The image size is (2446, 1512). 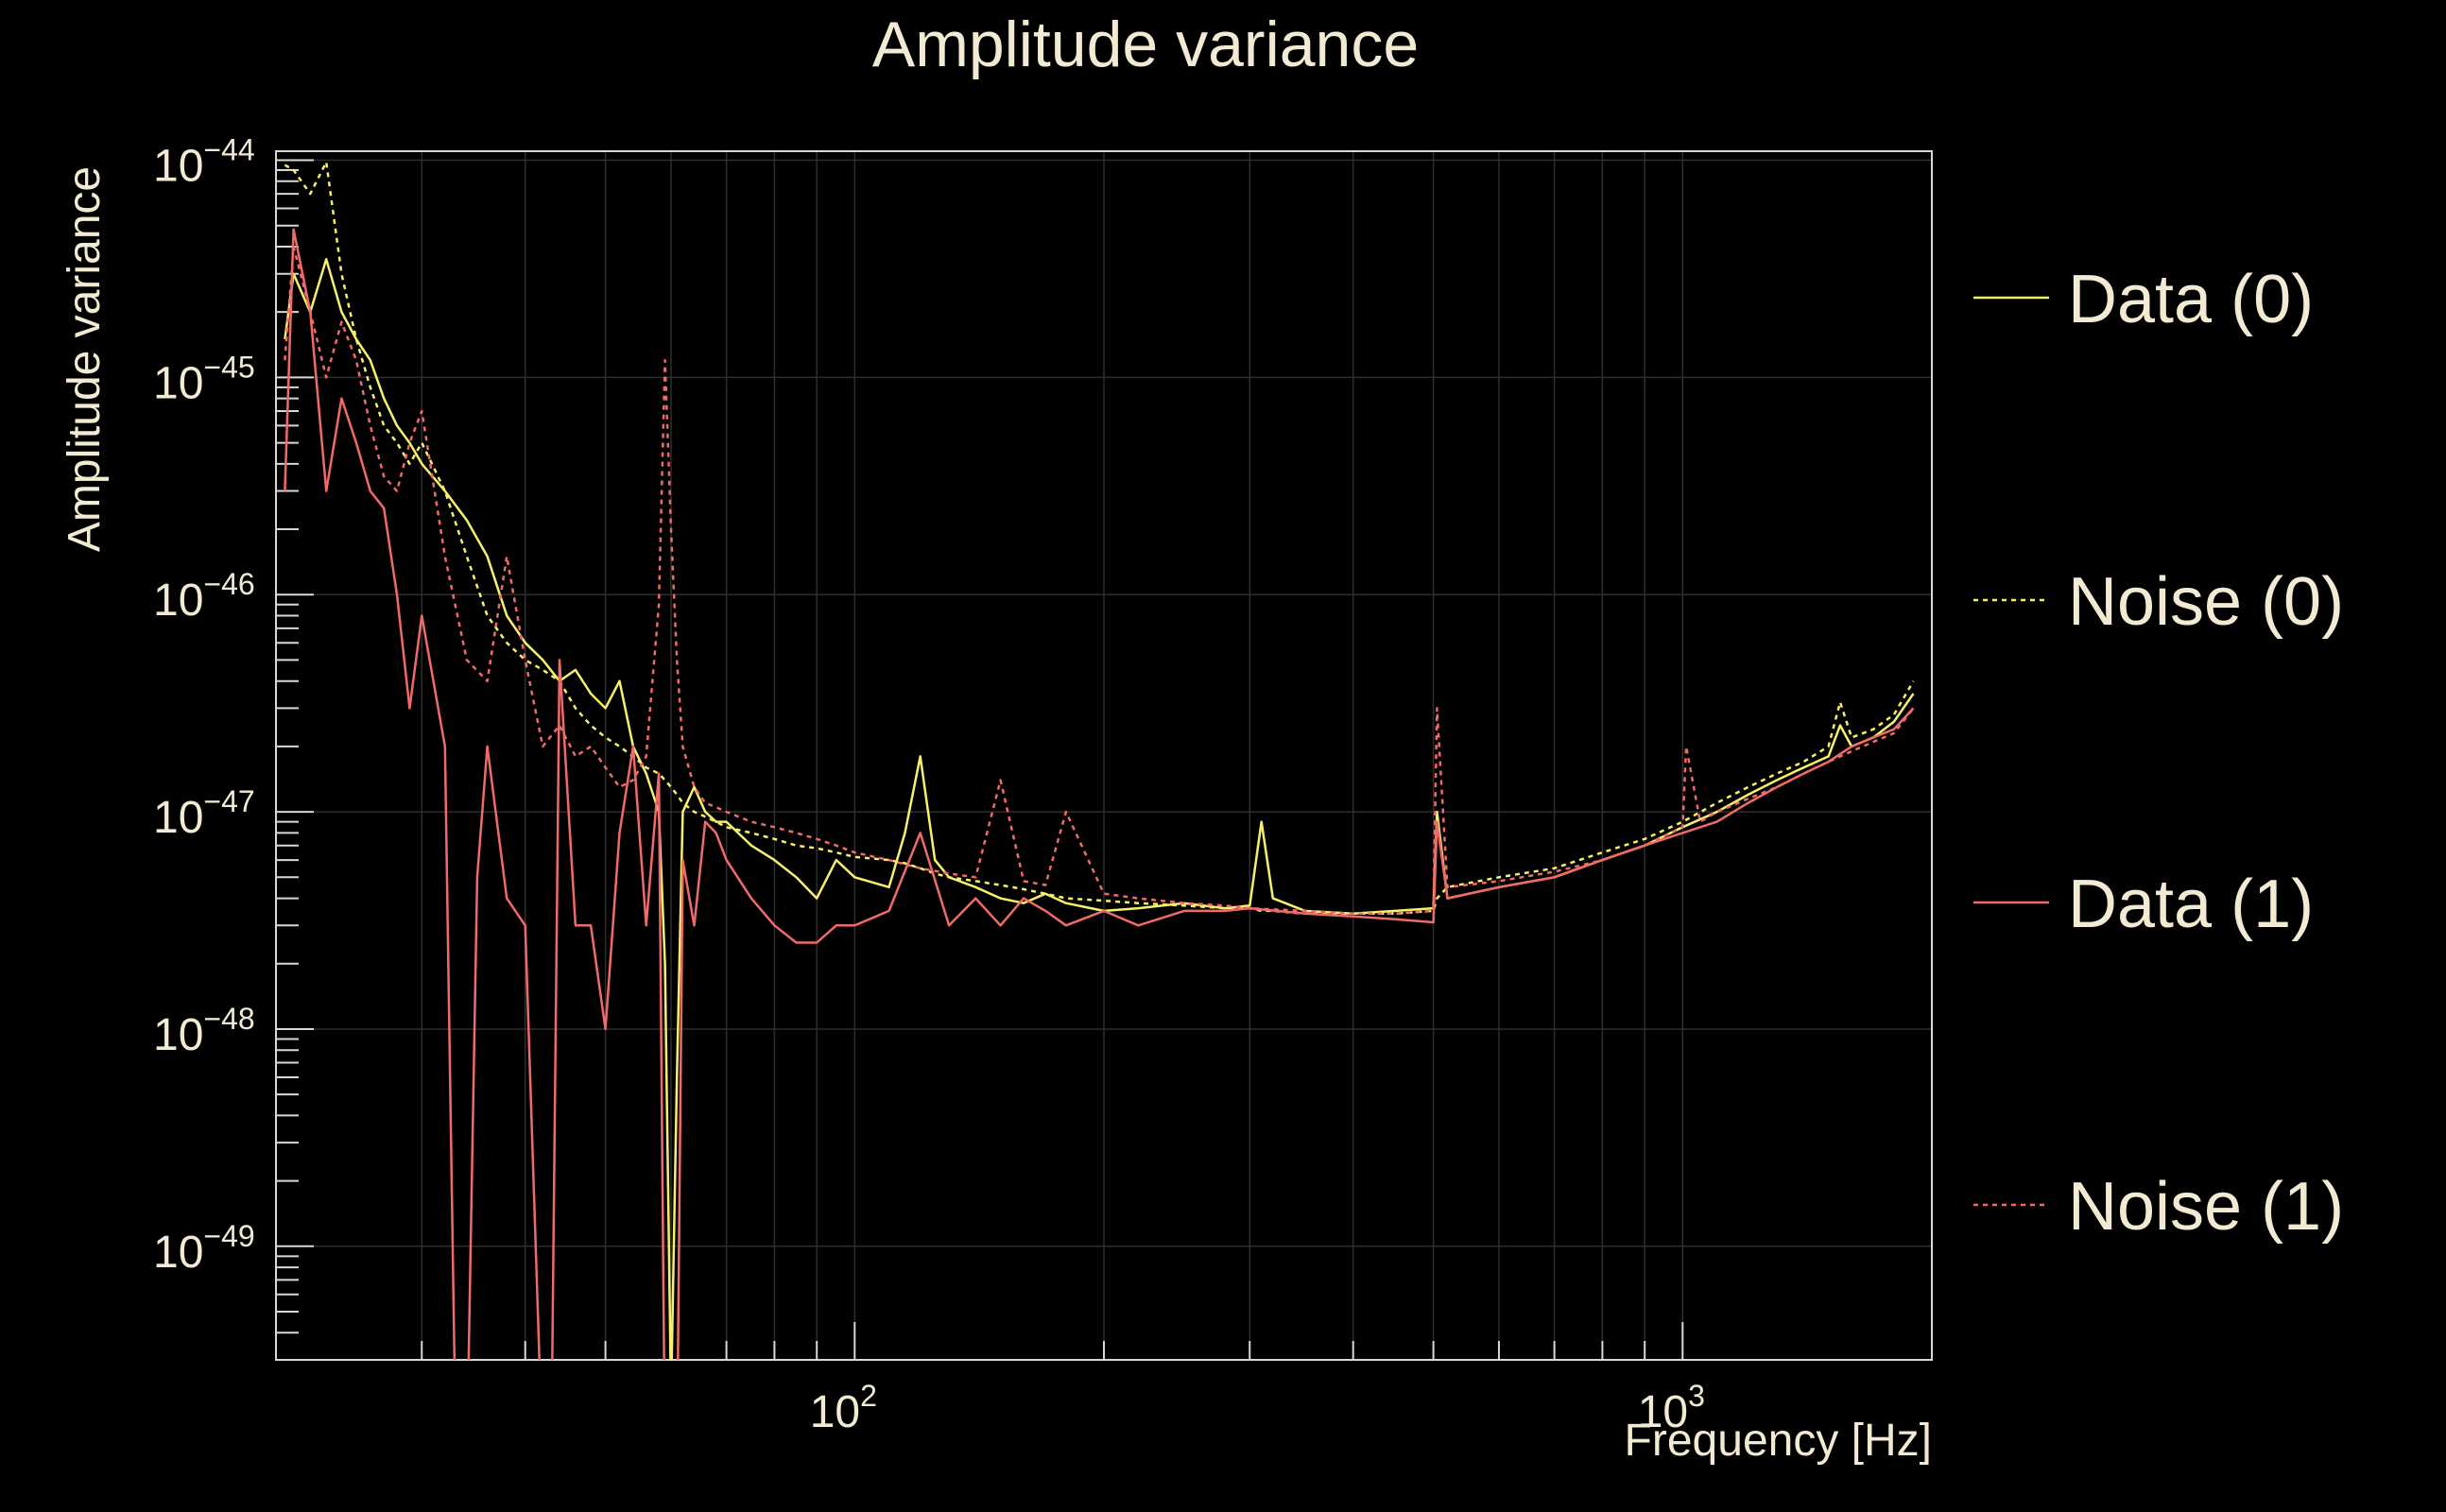 What do you see at coordinates (2191, 904) in the screenshot?
I see `legend-label-2: Data (1)` at bounding box center [2191, 904].